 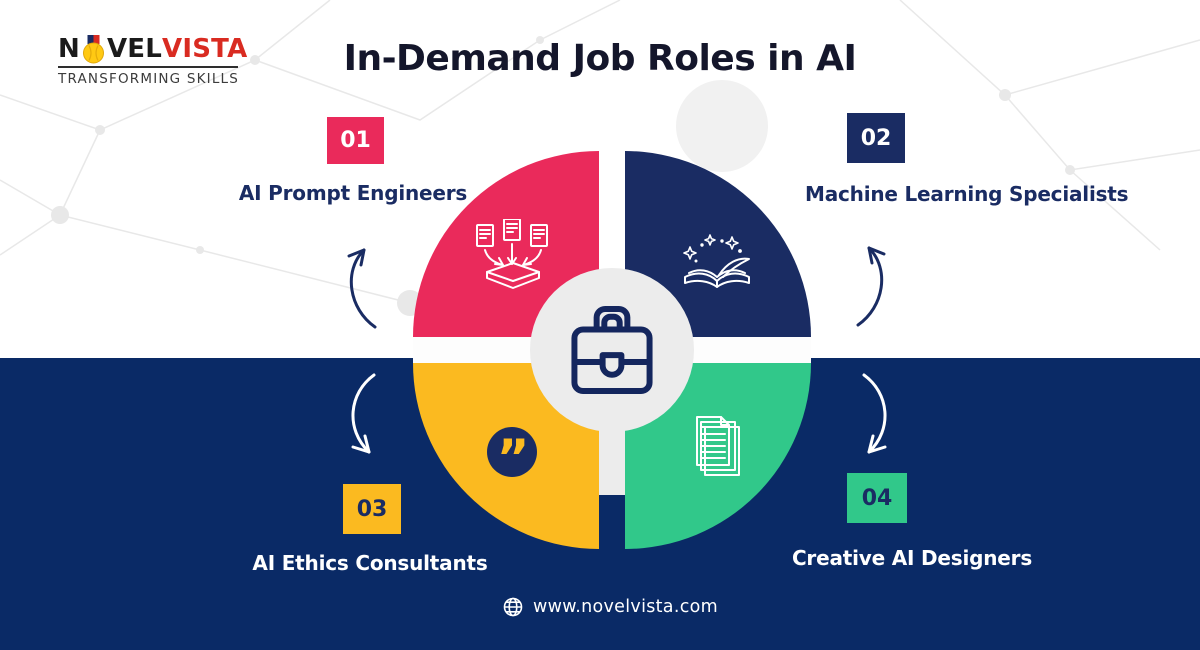 I want to click on badge-02: 02, so click(x=876, y=138).